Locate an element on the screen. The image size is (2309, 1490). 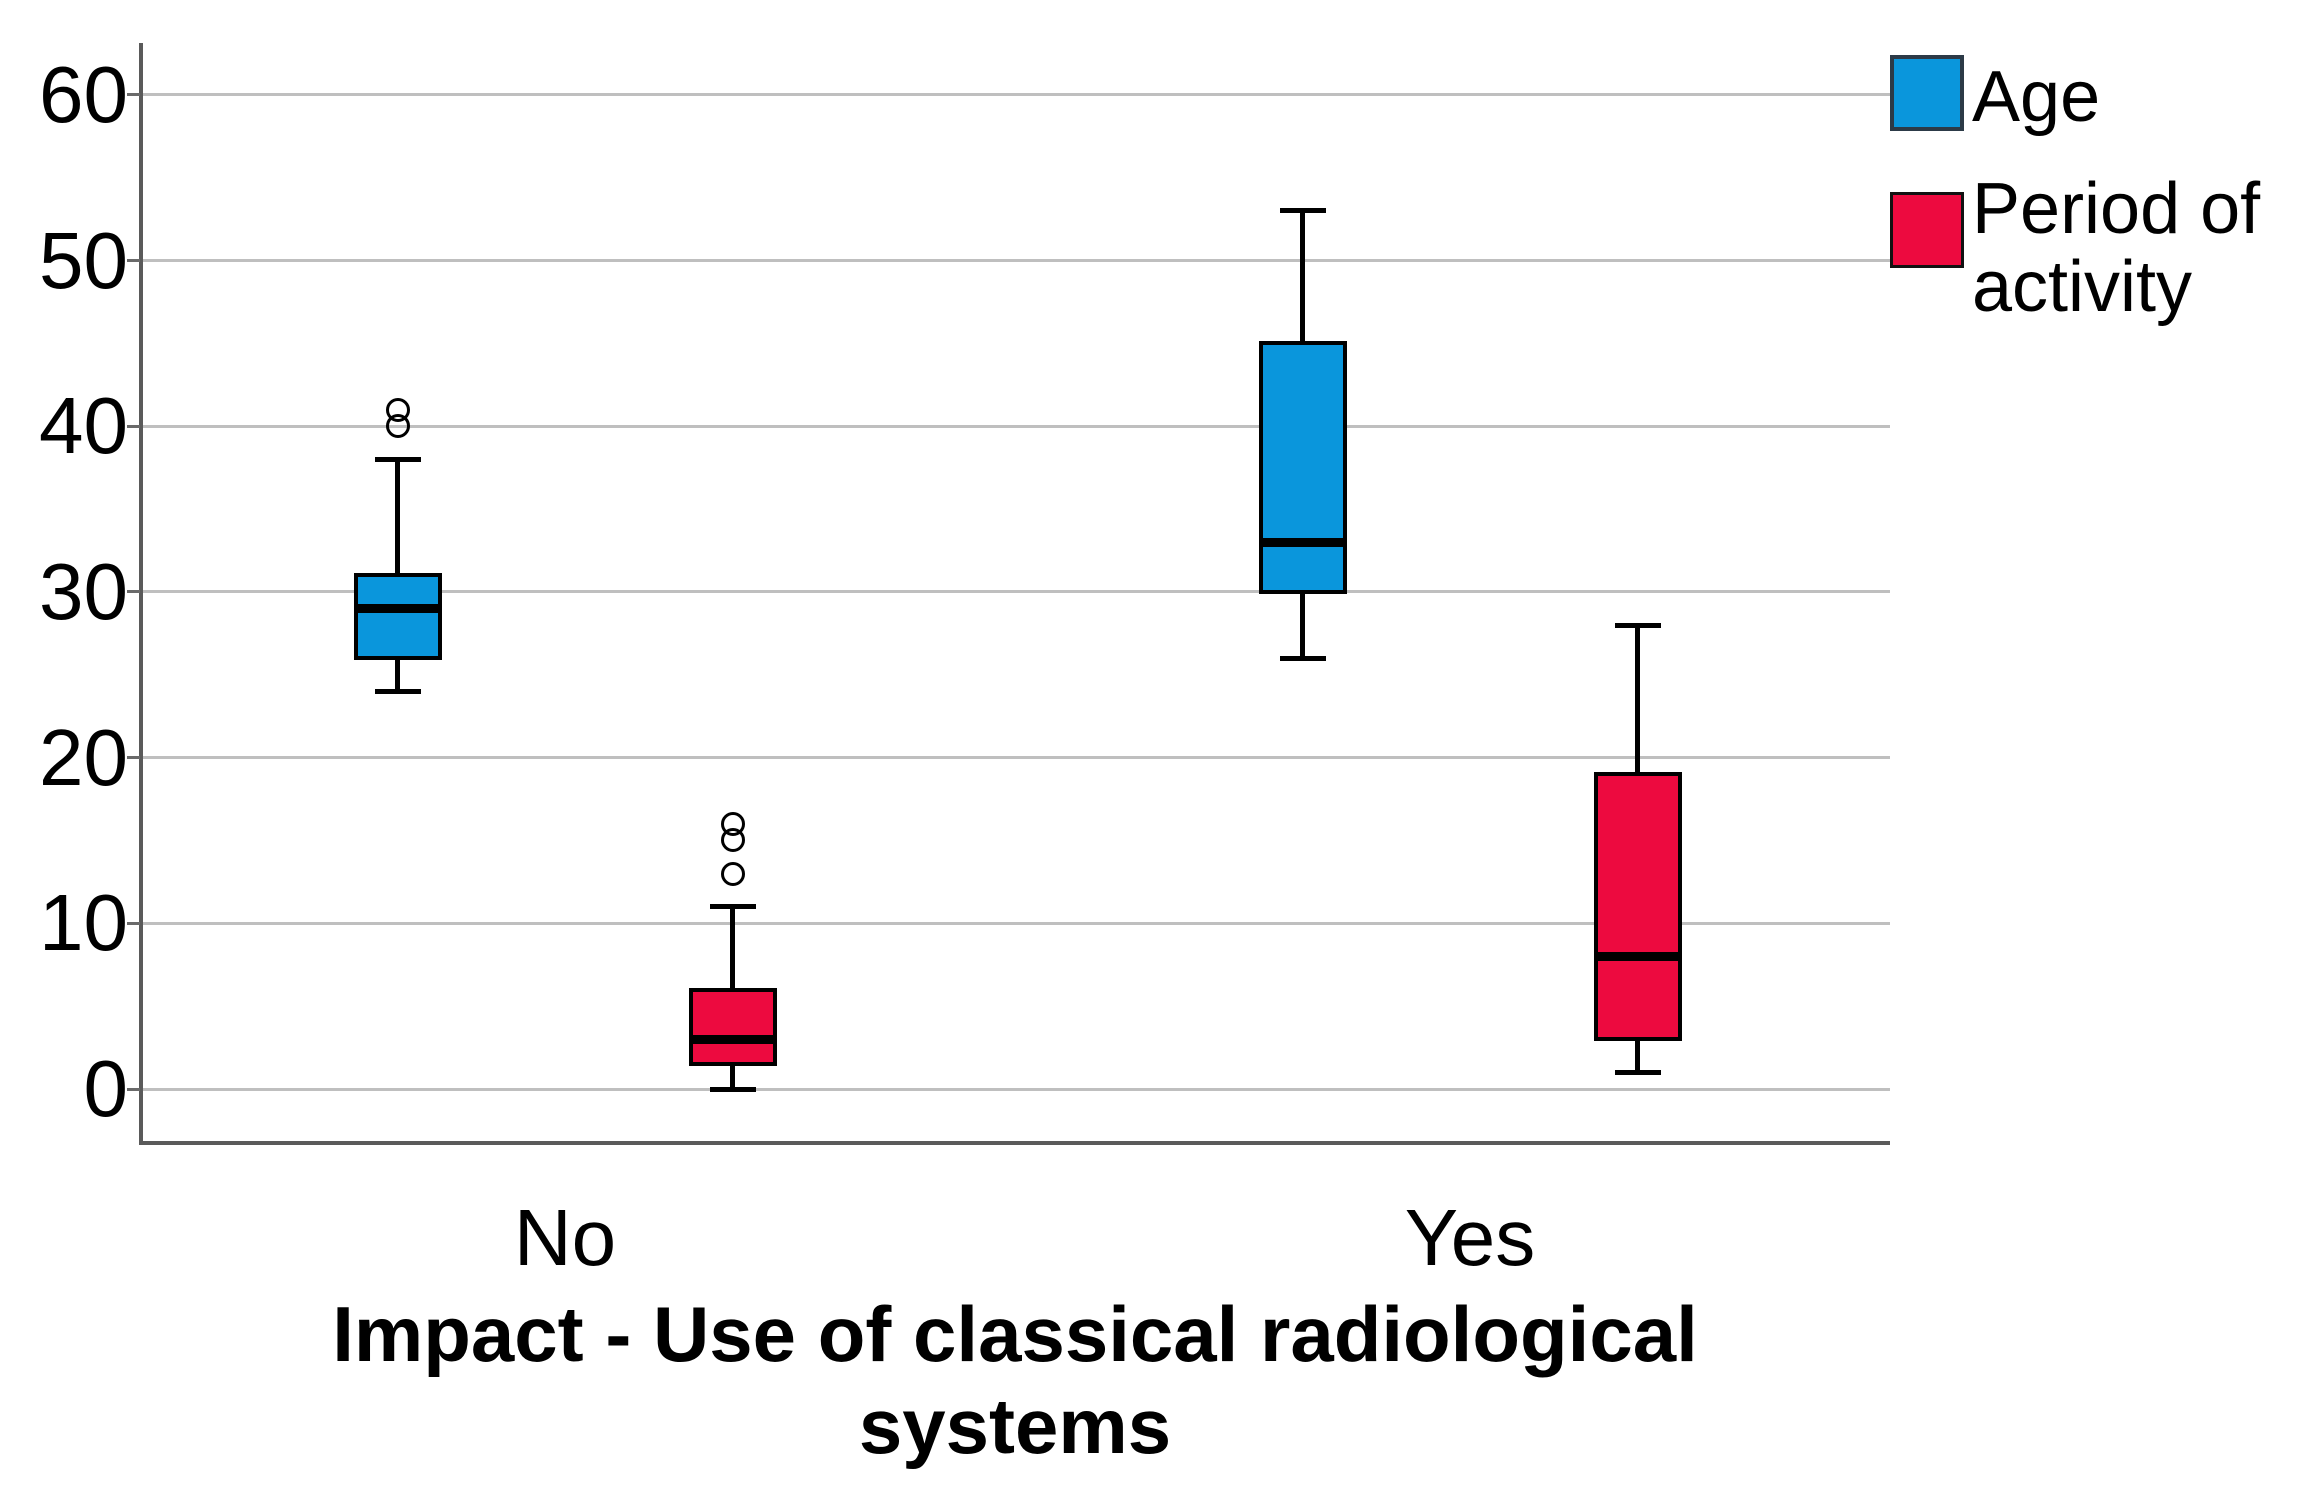
legend-label: Period of activity is located at coordinates (2116, 248).